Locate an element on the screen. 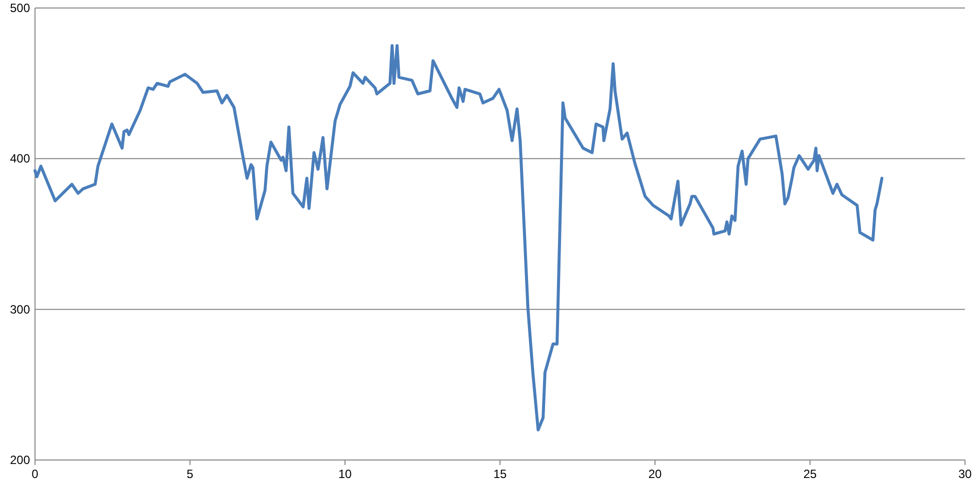  x-tick-label: 0 is located at coordinates (35, 474).